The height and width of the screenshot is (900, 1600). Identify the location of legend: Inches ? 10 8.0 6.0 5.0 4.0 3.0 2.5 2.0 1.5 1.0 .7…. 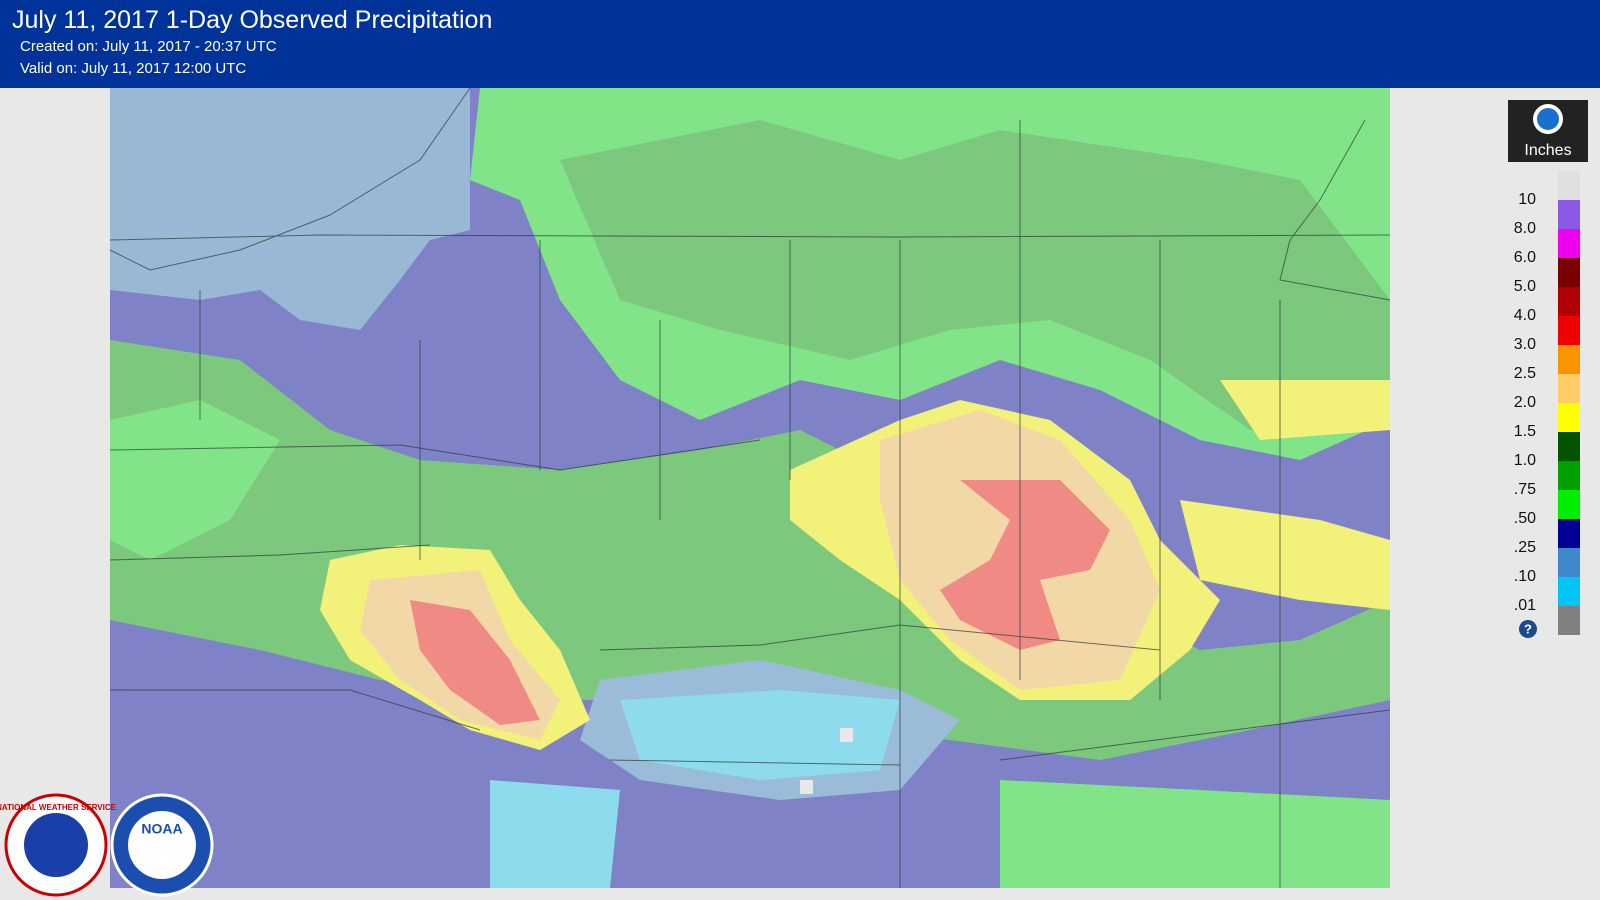
(1548, 369).